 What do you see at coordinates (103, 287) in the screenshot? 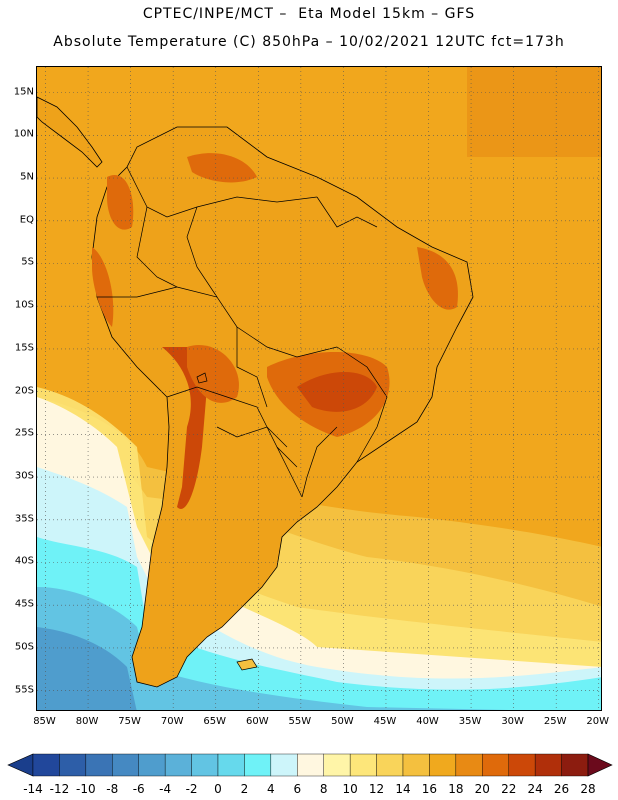
I see `hot-peru` at bounding box center [103, 287].